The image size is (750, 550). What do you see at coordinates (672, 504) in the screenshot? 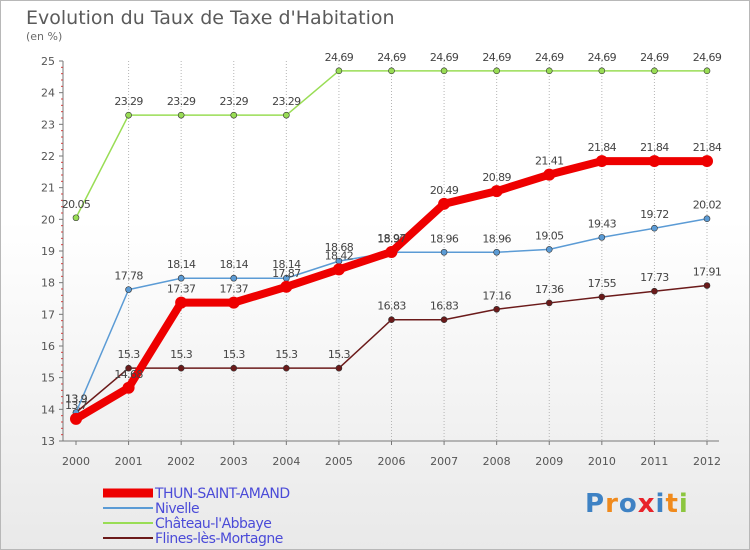
I see `logo-letter: t` at bounding box center [672, 504].